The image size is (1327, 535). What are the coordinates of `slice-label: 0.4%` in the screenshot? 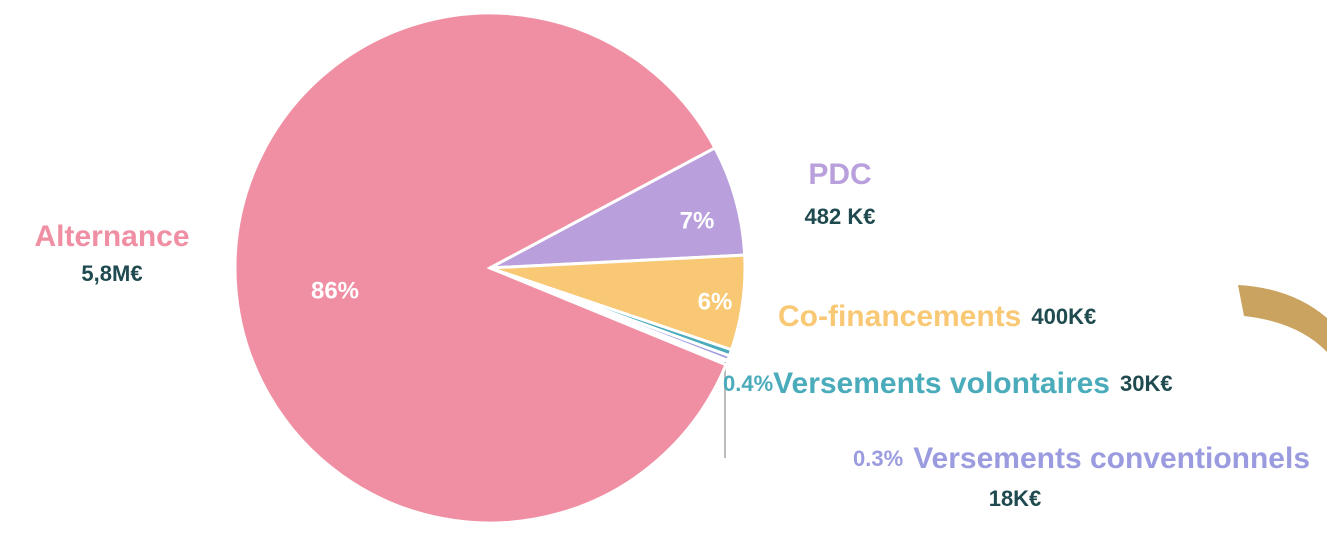 It's located at (748, 383).